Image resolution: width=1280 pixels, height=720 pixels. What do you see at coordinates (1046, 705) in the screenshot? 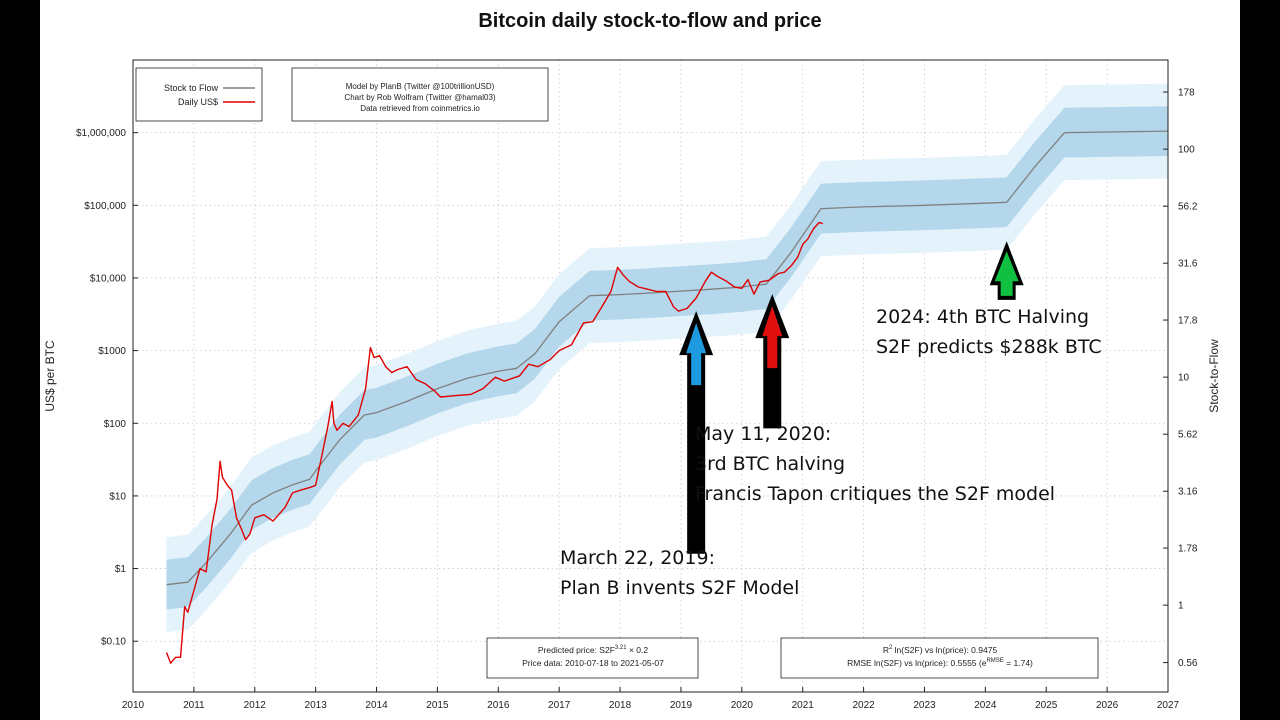
I see `x-tick-label-2025: 2025` at bounding box center [1046, 705].